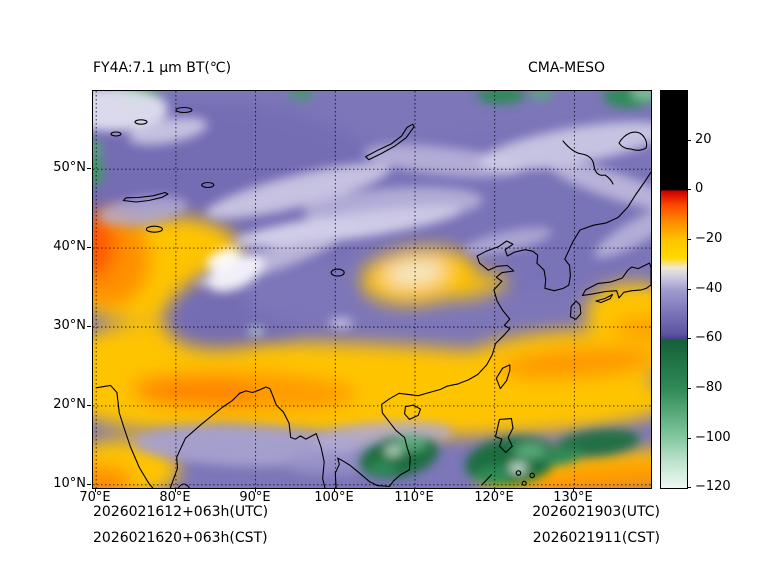 This screenshot has height=573, width=764. Describe the element at coordinates (154, 229) in the screenshot. I see `lake-issyk-kul` at that location.